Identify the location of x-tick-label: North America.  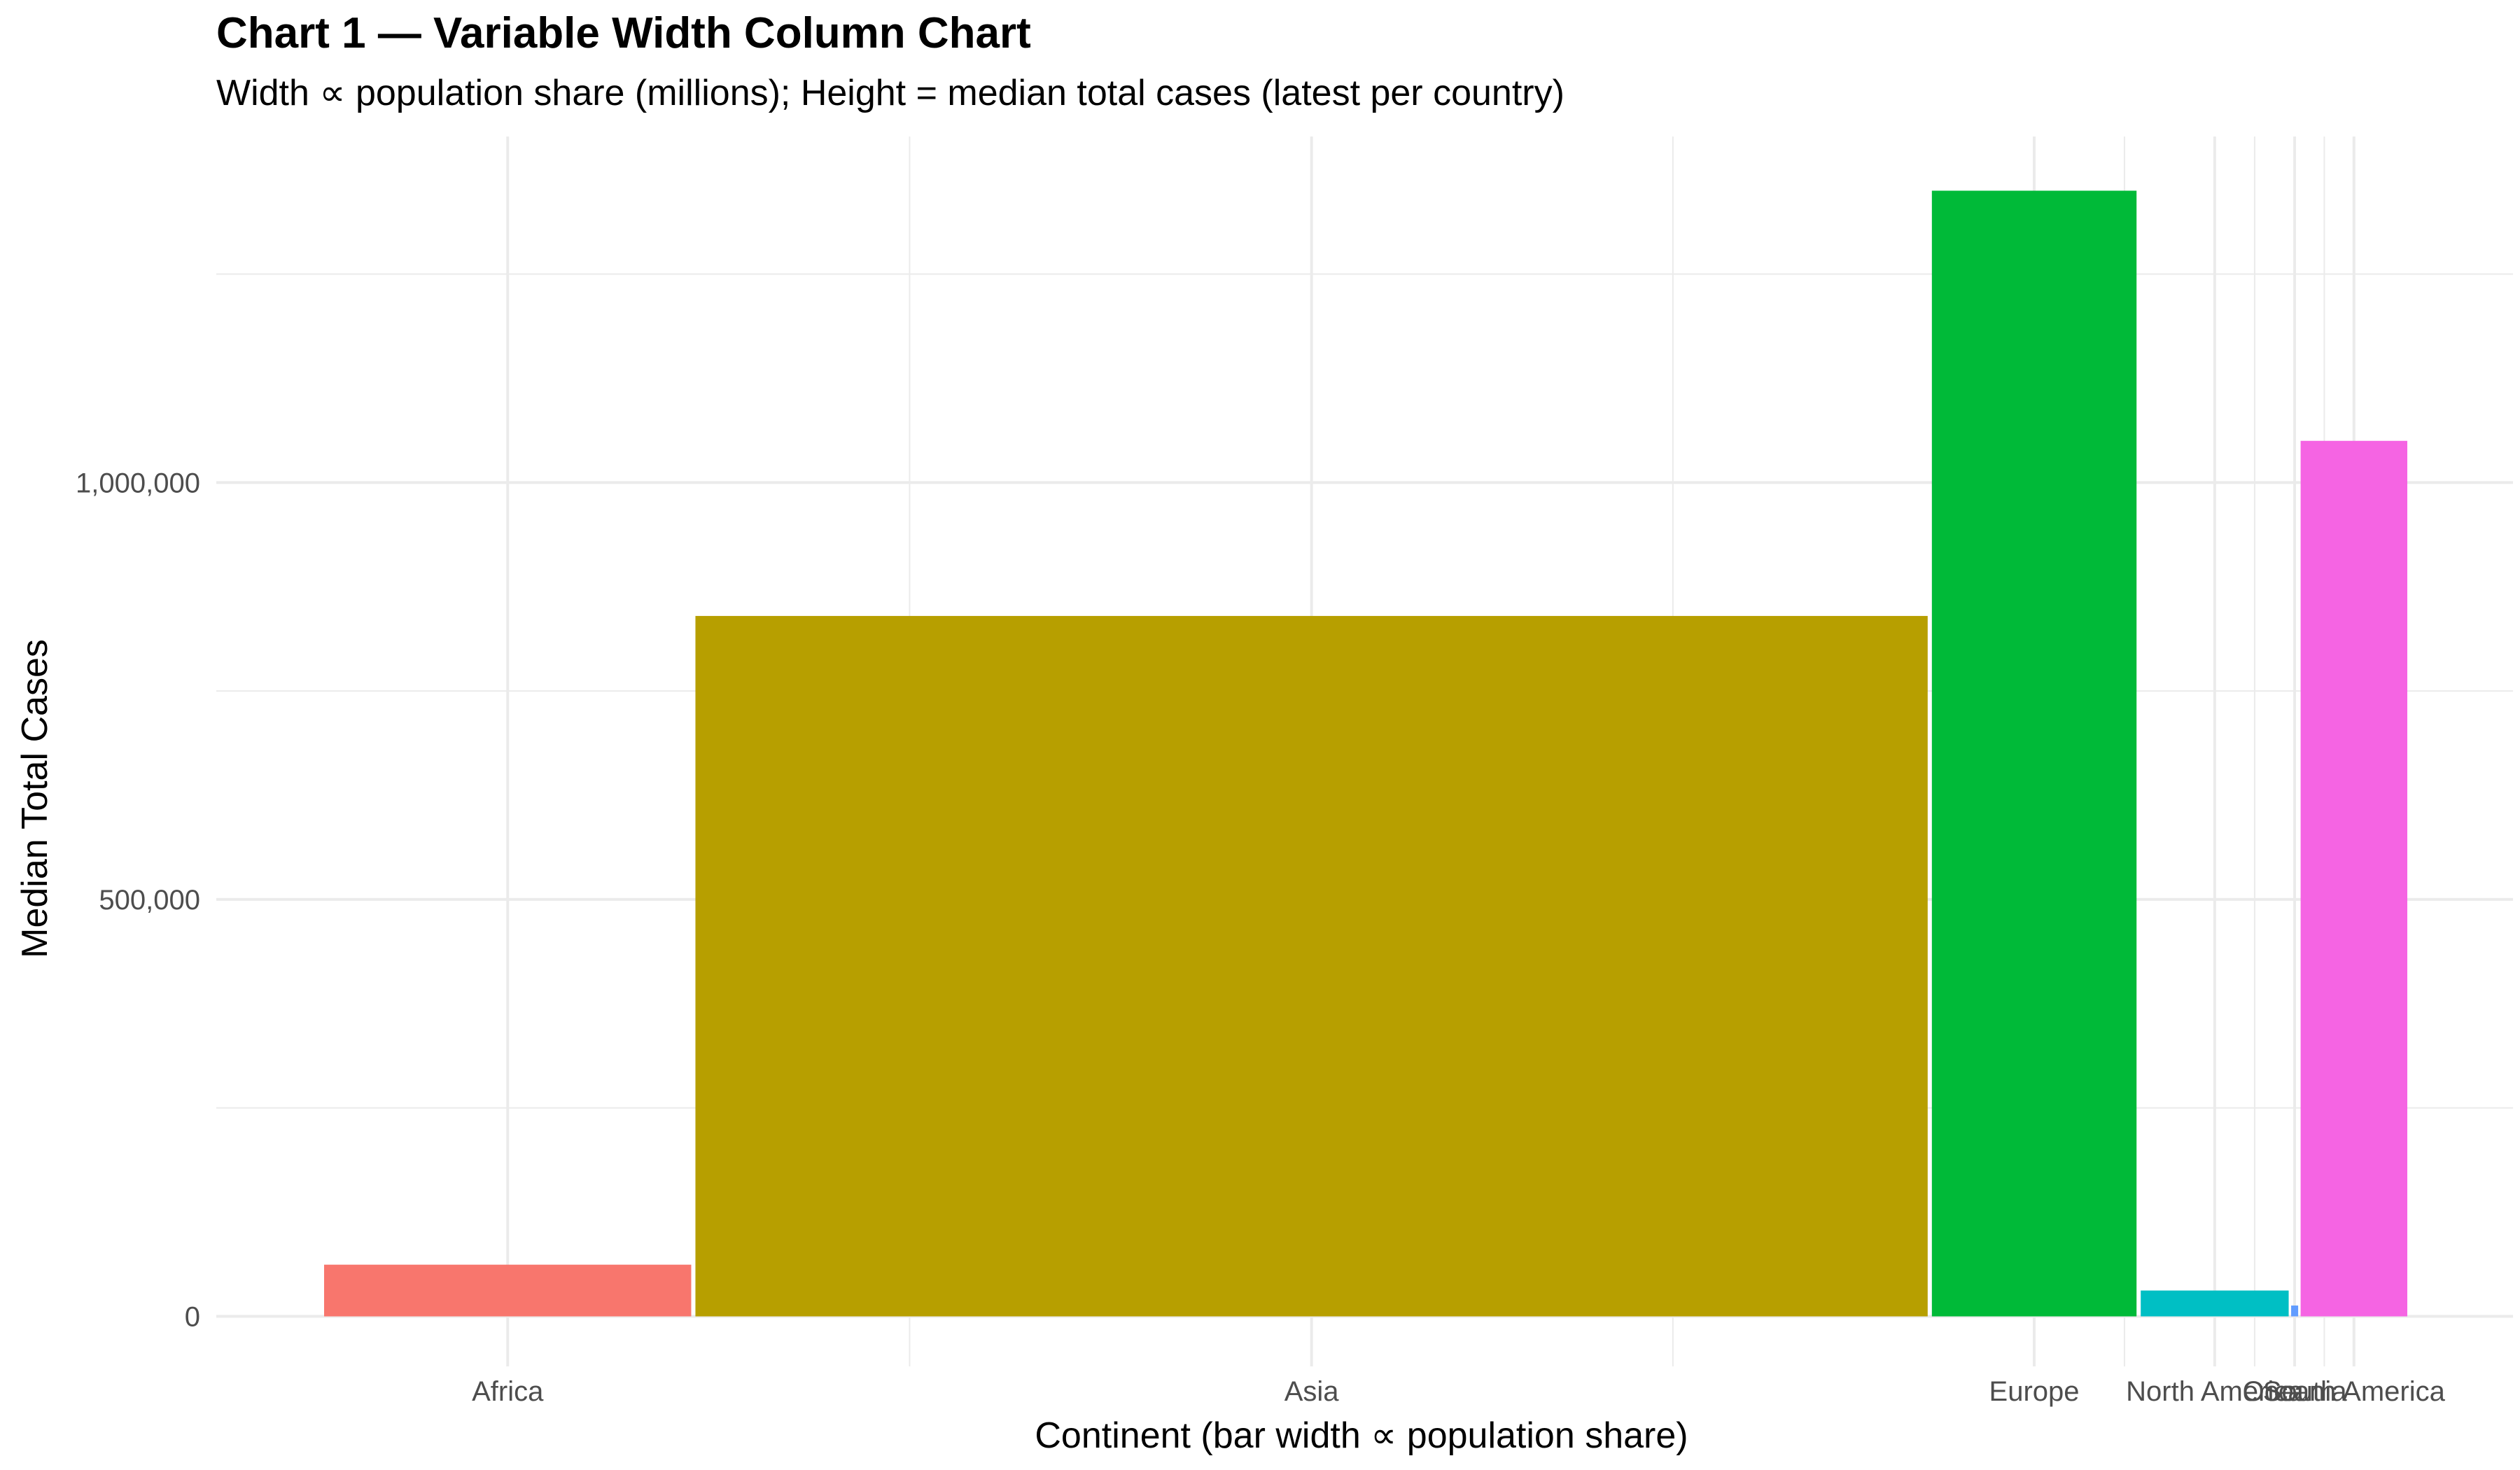
(2215, 1391).